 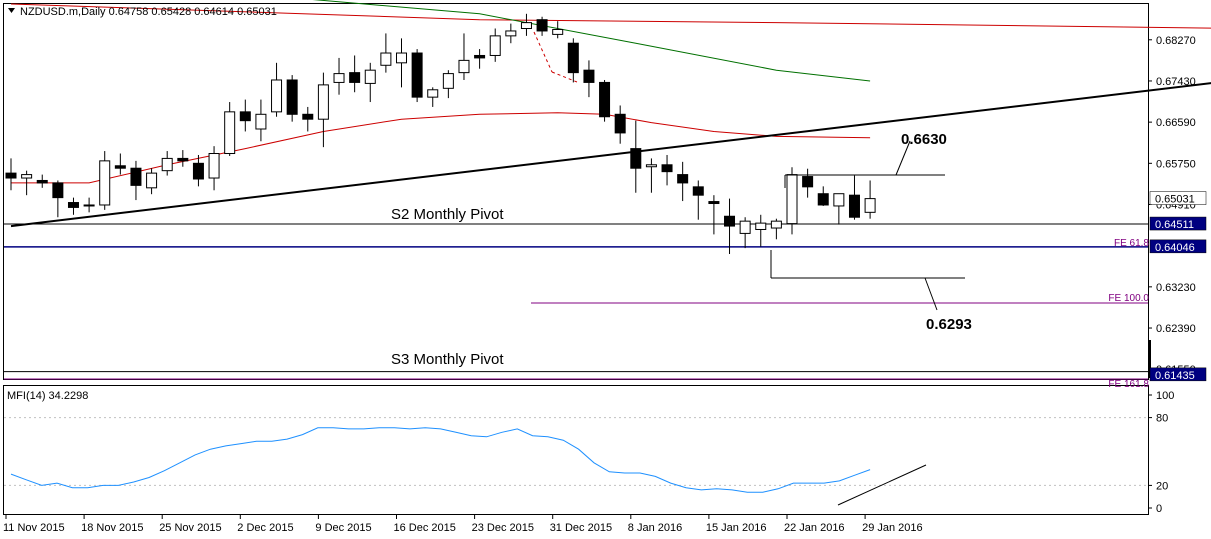 What do you see at coordinates (190, 528) in the screenshot?
I see `time-label: 25 Nov 2015` at bounding box center [190, 528].